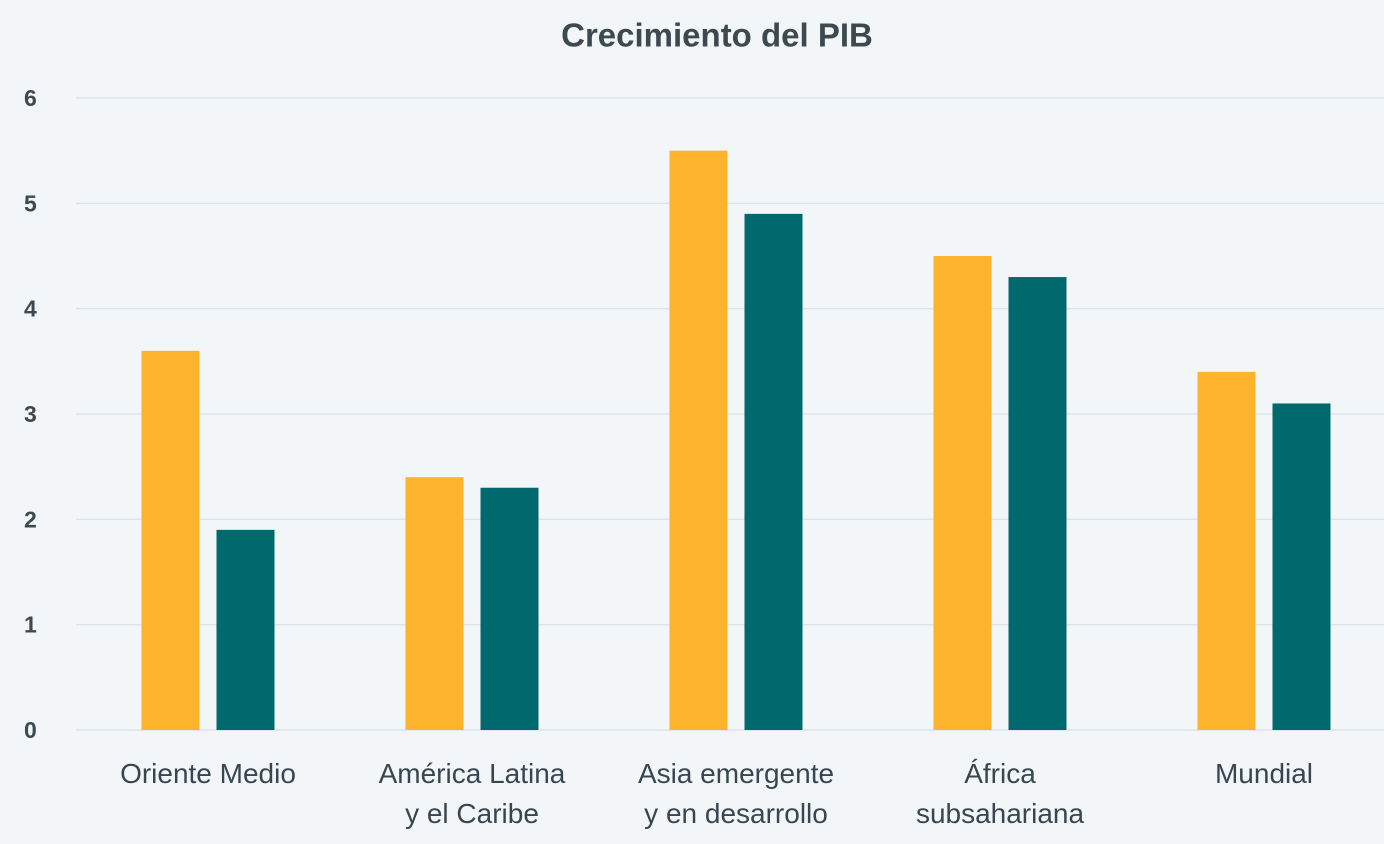 The height and width of the screenshot is (844, 1384). I want to click on x-tick-label-line: y en desarrollo, so click(736, 813).